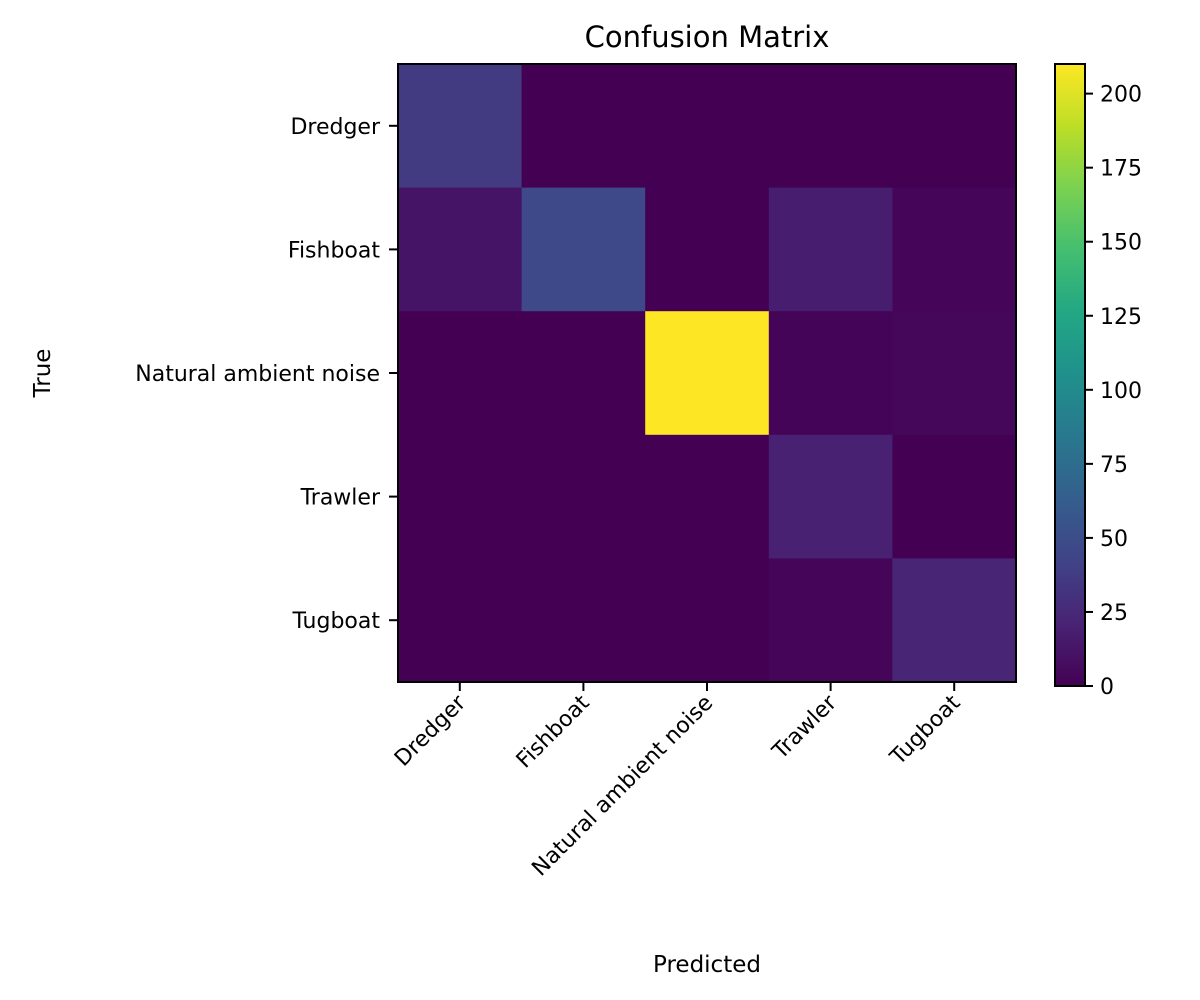 This screenshot has width=1200, height=1000. I want to click on colorbar-ticks: 0 25 50 75 100 125 150 175 200, so click(1113, 391).